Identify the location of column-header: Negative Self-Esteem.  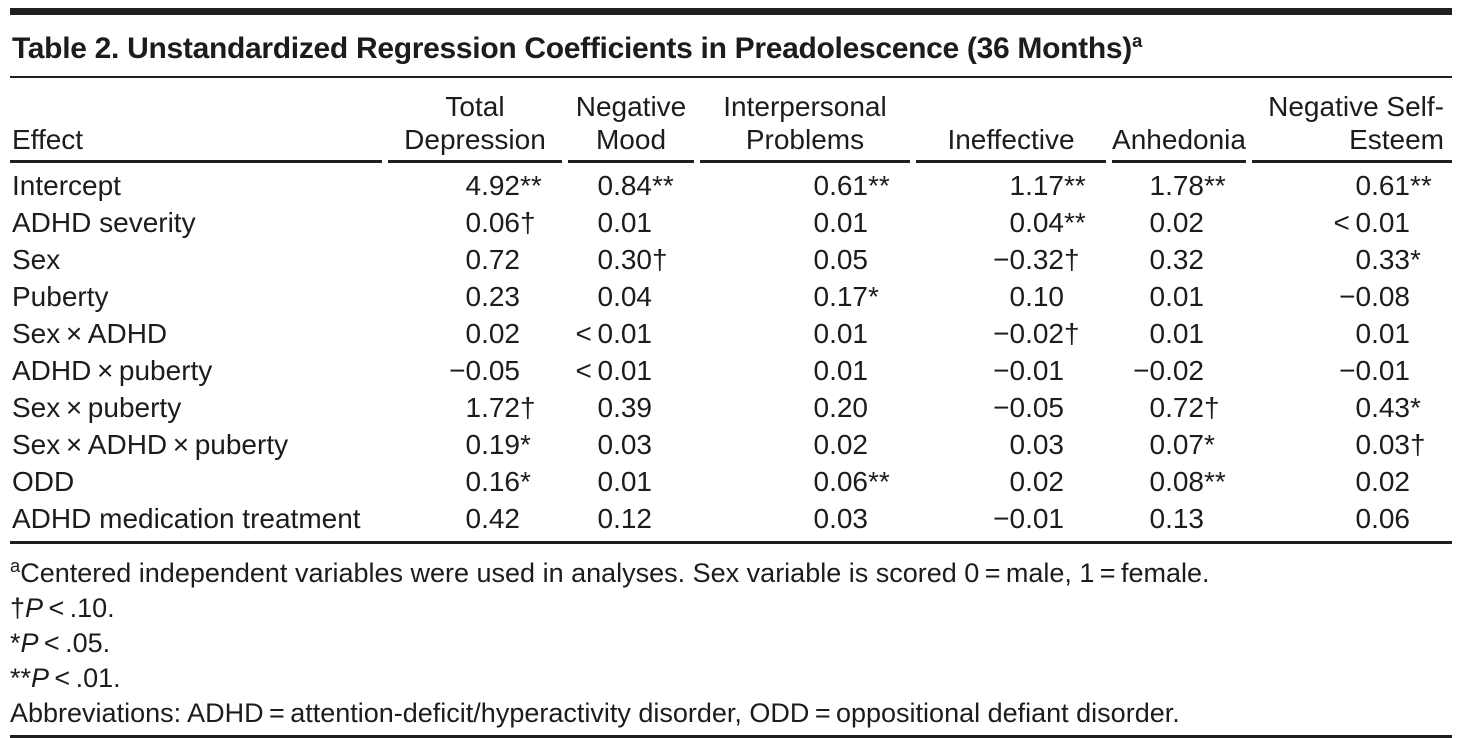
(1352, 120).